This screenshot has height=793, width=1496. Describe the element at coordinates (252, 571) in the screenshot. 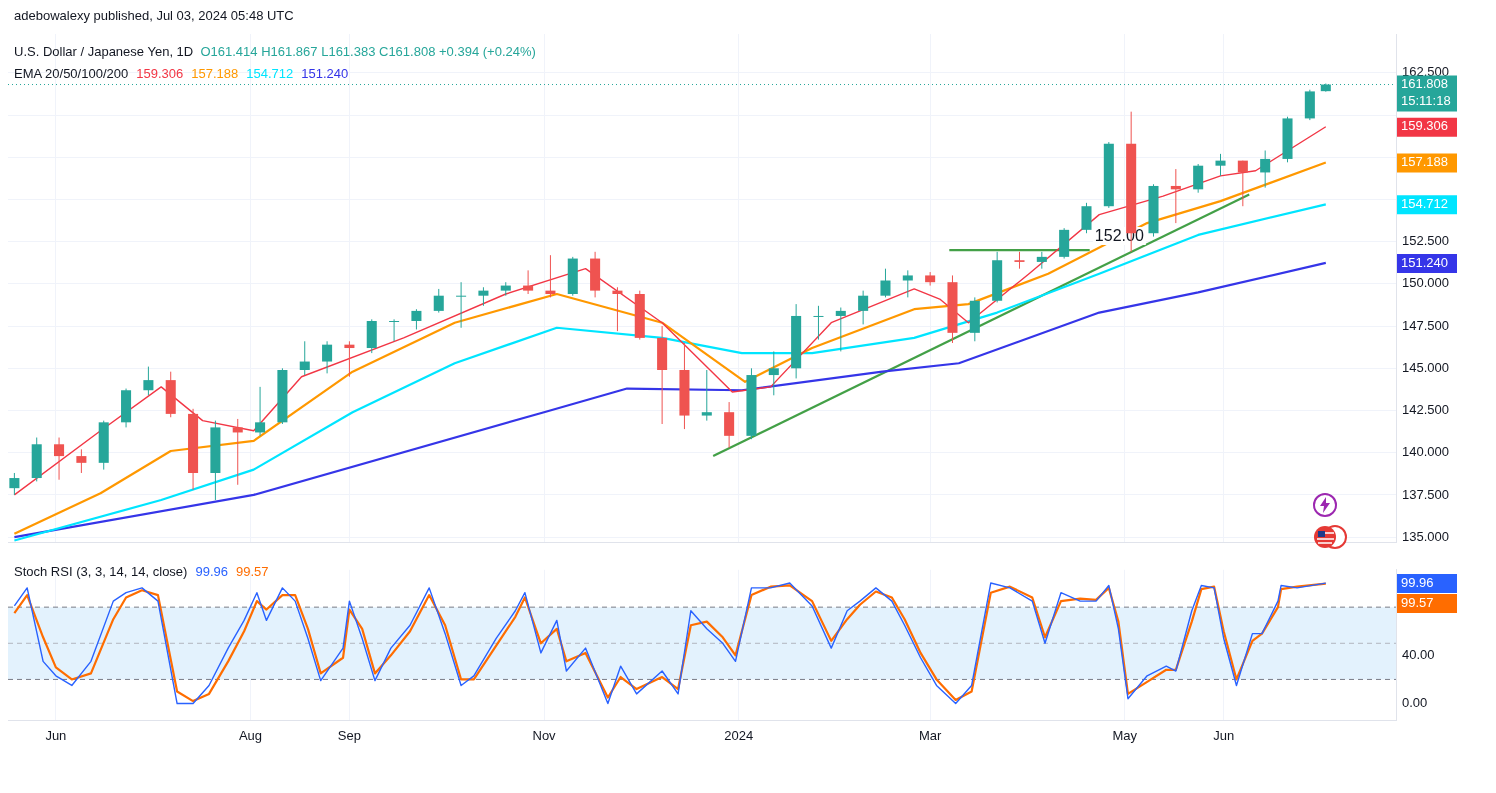

I see `annotation: 99.57` at that location.